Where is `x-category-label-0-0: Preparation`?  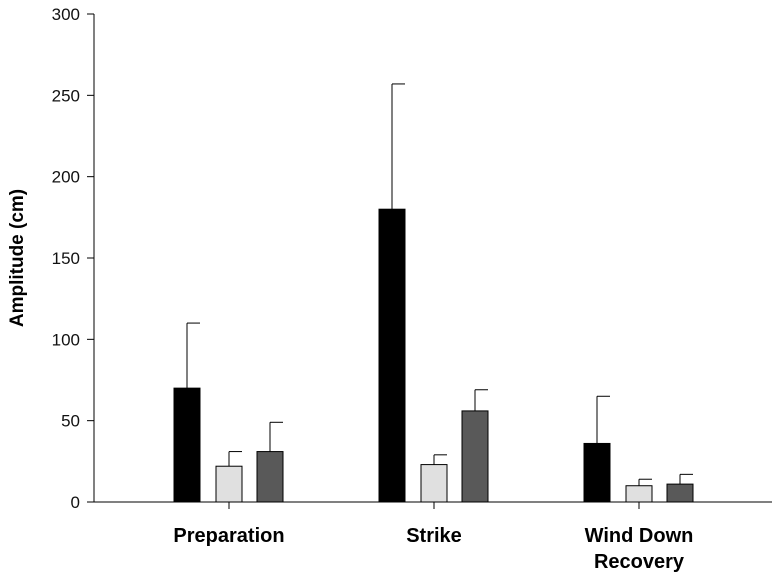
x-category-label-0-0: Preparation is located at coordinates (228, 536).